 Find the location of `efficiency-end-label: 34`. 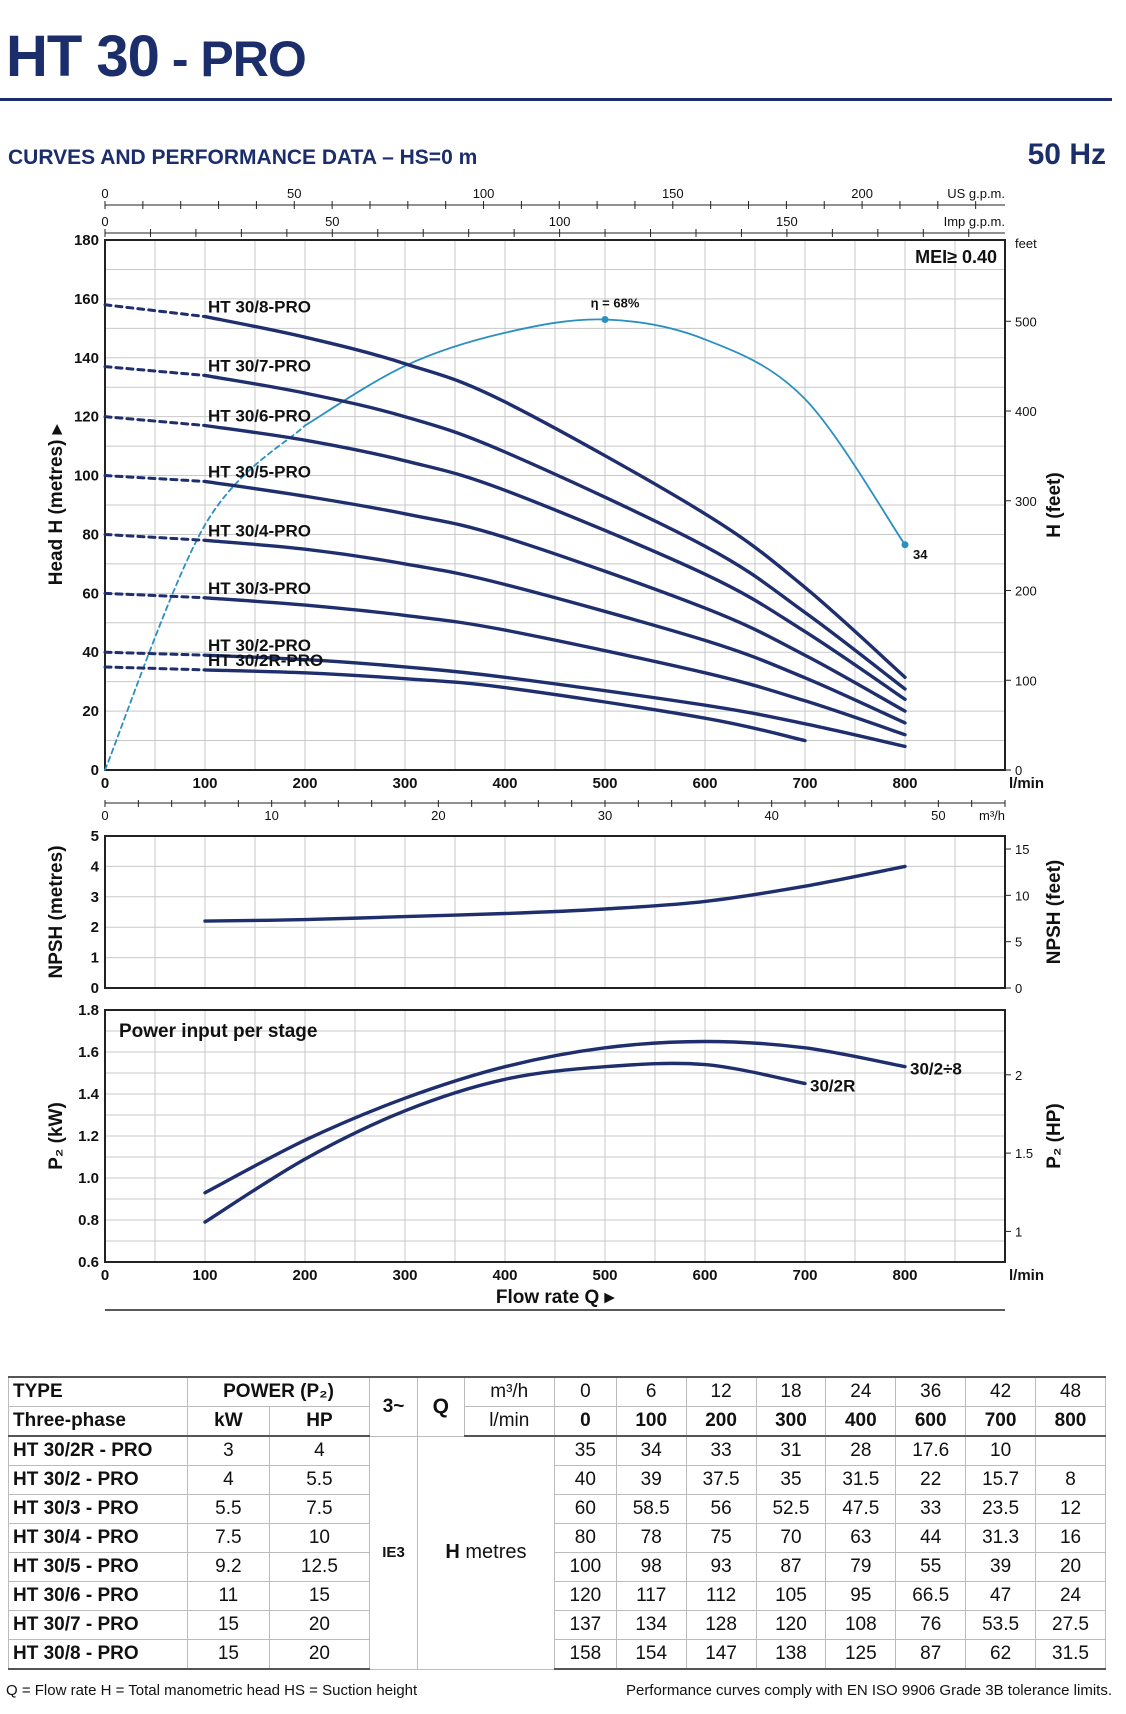

efficiency-end-label: 34 is located at coordinates (920, 554).